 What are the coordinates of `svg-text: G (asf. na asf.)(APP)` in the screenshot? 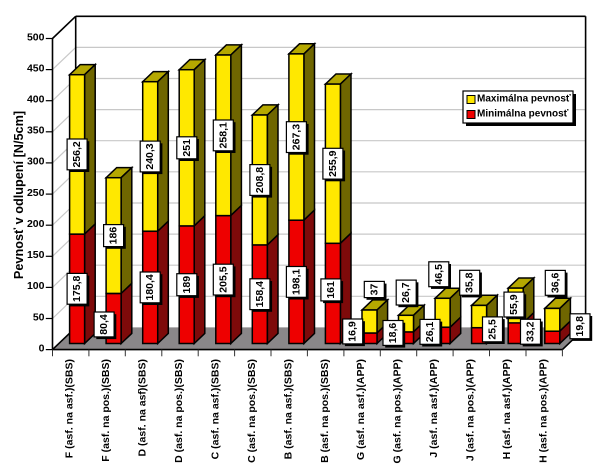 It's located at (361, 409).